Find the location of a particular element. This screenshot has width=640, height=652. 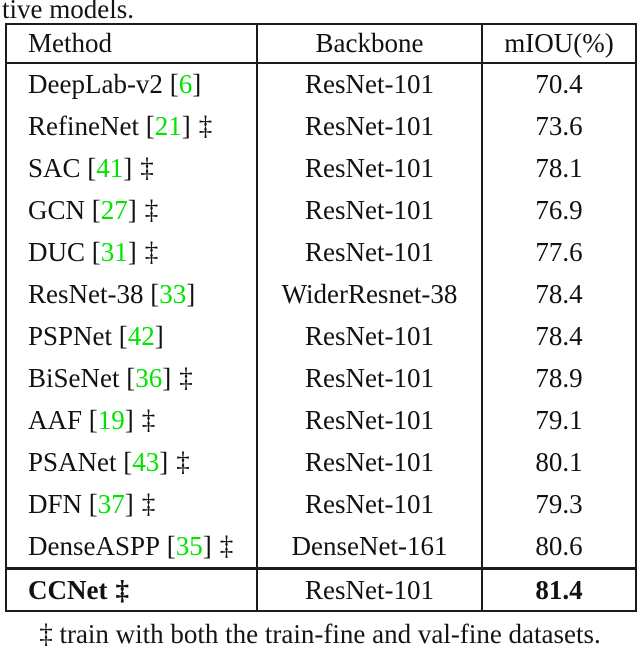

method-name: GCN is located at coordinates (57, 210).